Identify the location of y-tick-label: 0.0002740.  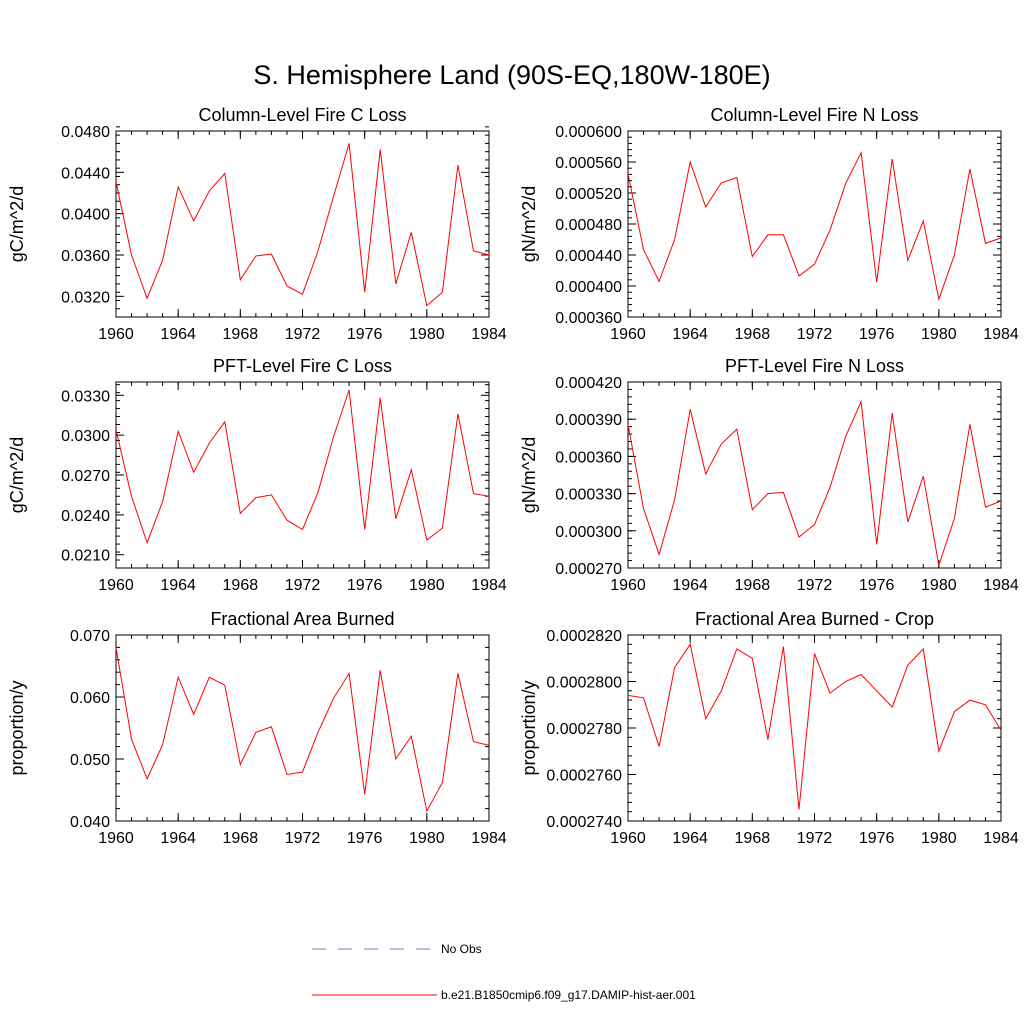
(584, 822).